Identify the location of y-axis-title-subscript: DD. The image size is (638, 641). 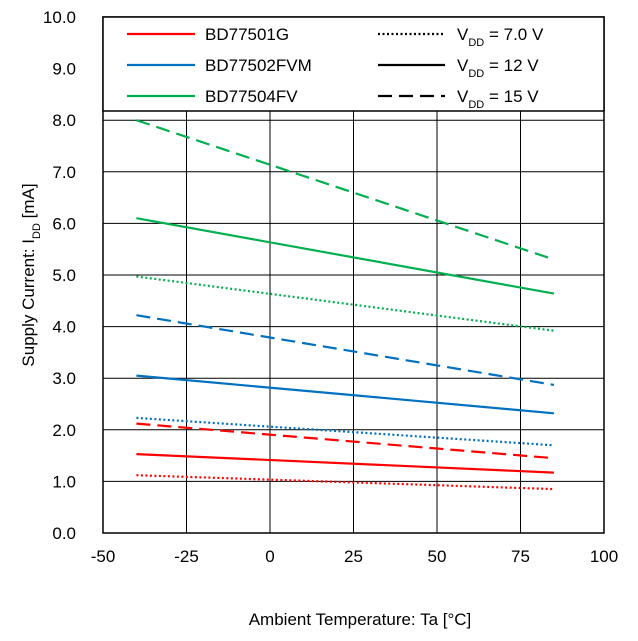
(37, 231).